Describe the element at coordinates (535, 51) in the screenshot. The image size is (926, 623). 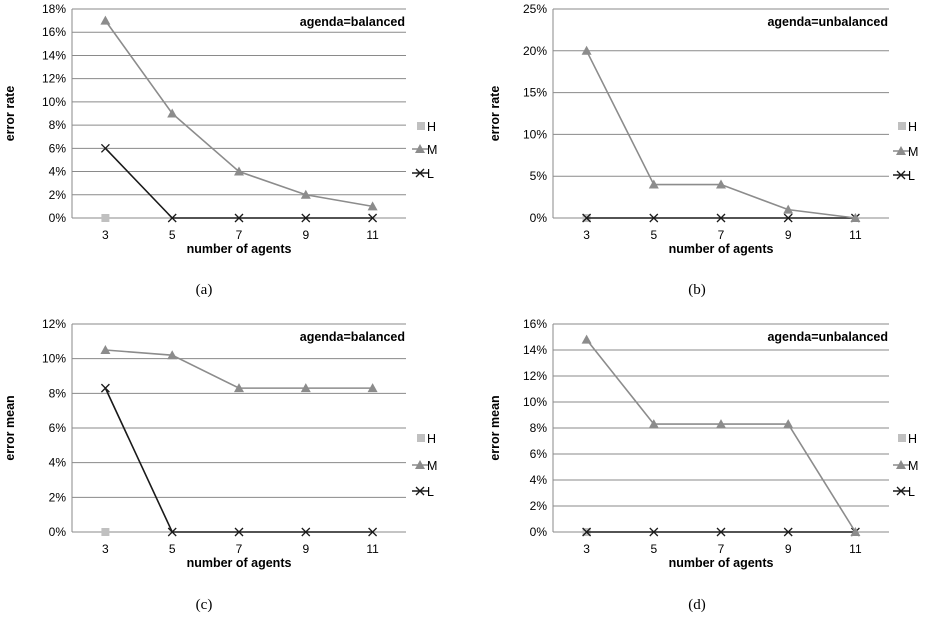
I see `y-tick-label: 20%` at that location.